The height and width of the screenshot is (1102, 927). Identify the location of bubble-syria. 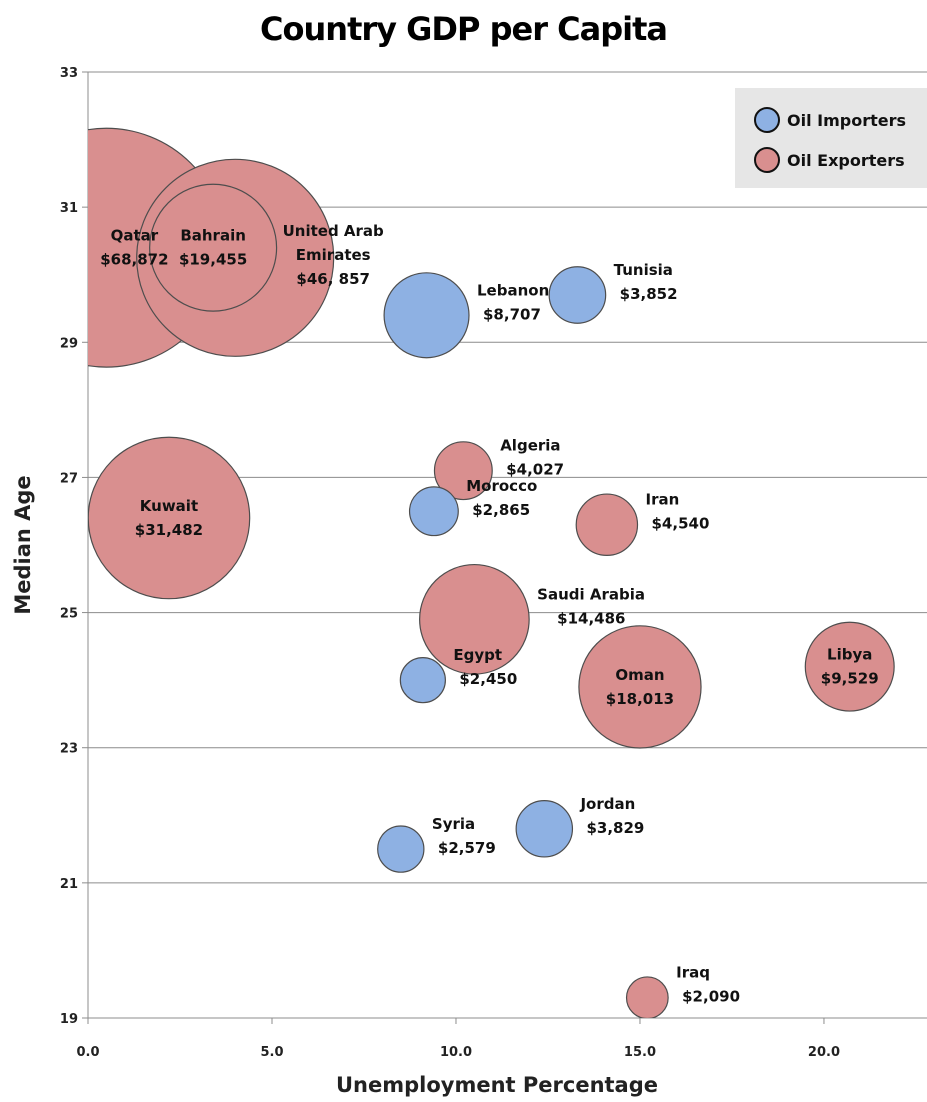
(401, 849).